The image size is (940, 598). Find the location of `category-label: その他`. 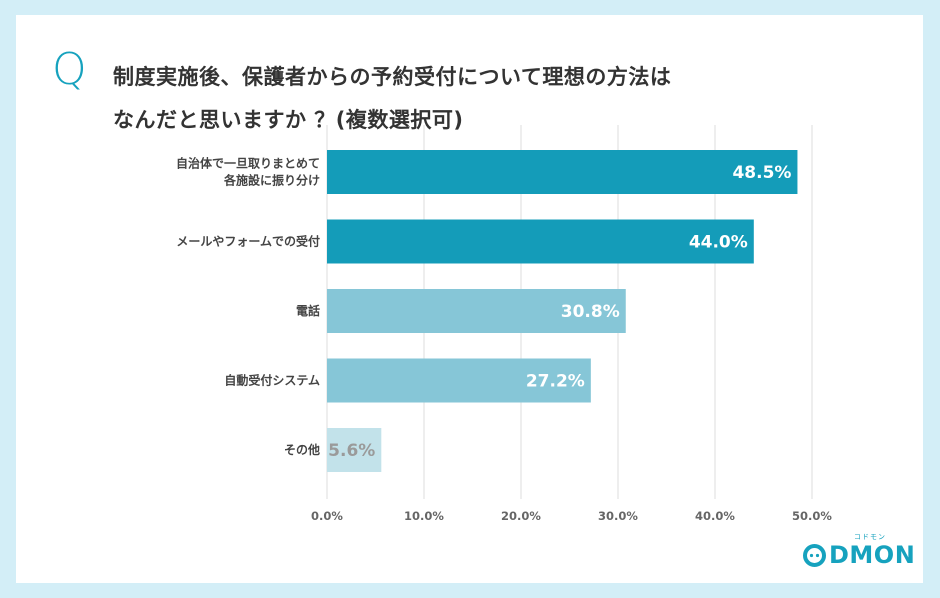

category-label: その他 is located at coordinates (302, 449).